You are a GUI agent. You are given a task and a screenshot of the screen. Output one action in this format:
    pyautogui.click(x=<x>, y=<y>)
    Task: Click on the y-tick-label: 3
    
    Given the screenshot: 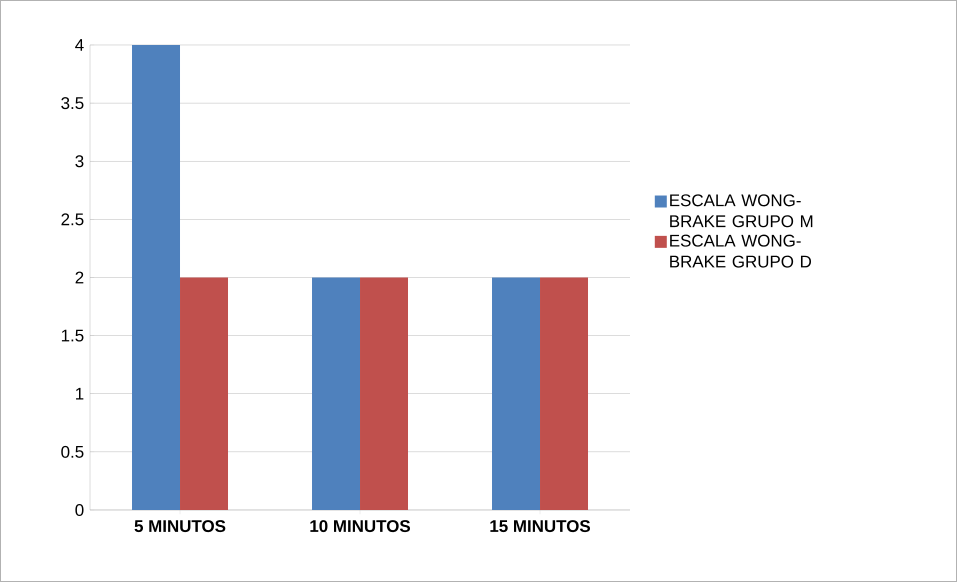 What is the action you would take?
    pyautogui.click(x=79, y=161)
    